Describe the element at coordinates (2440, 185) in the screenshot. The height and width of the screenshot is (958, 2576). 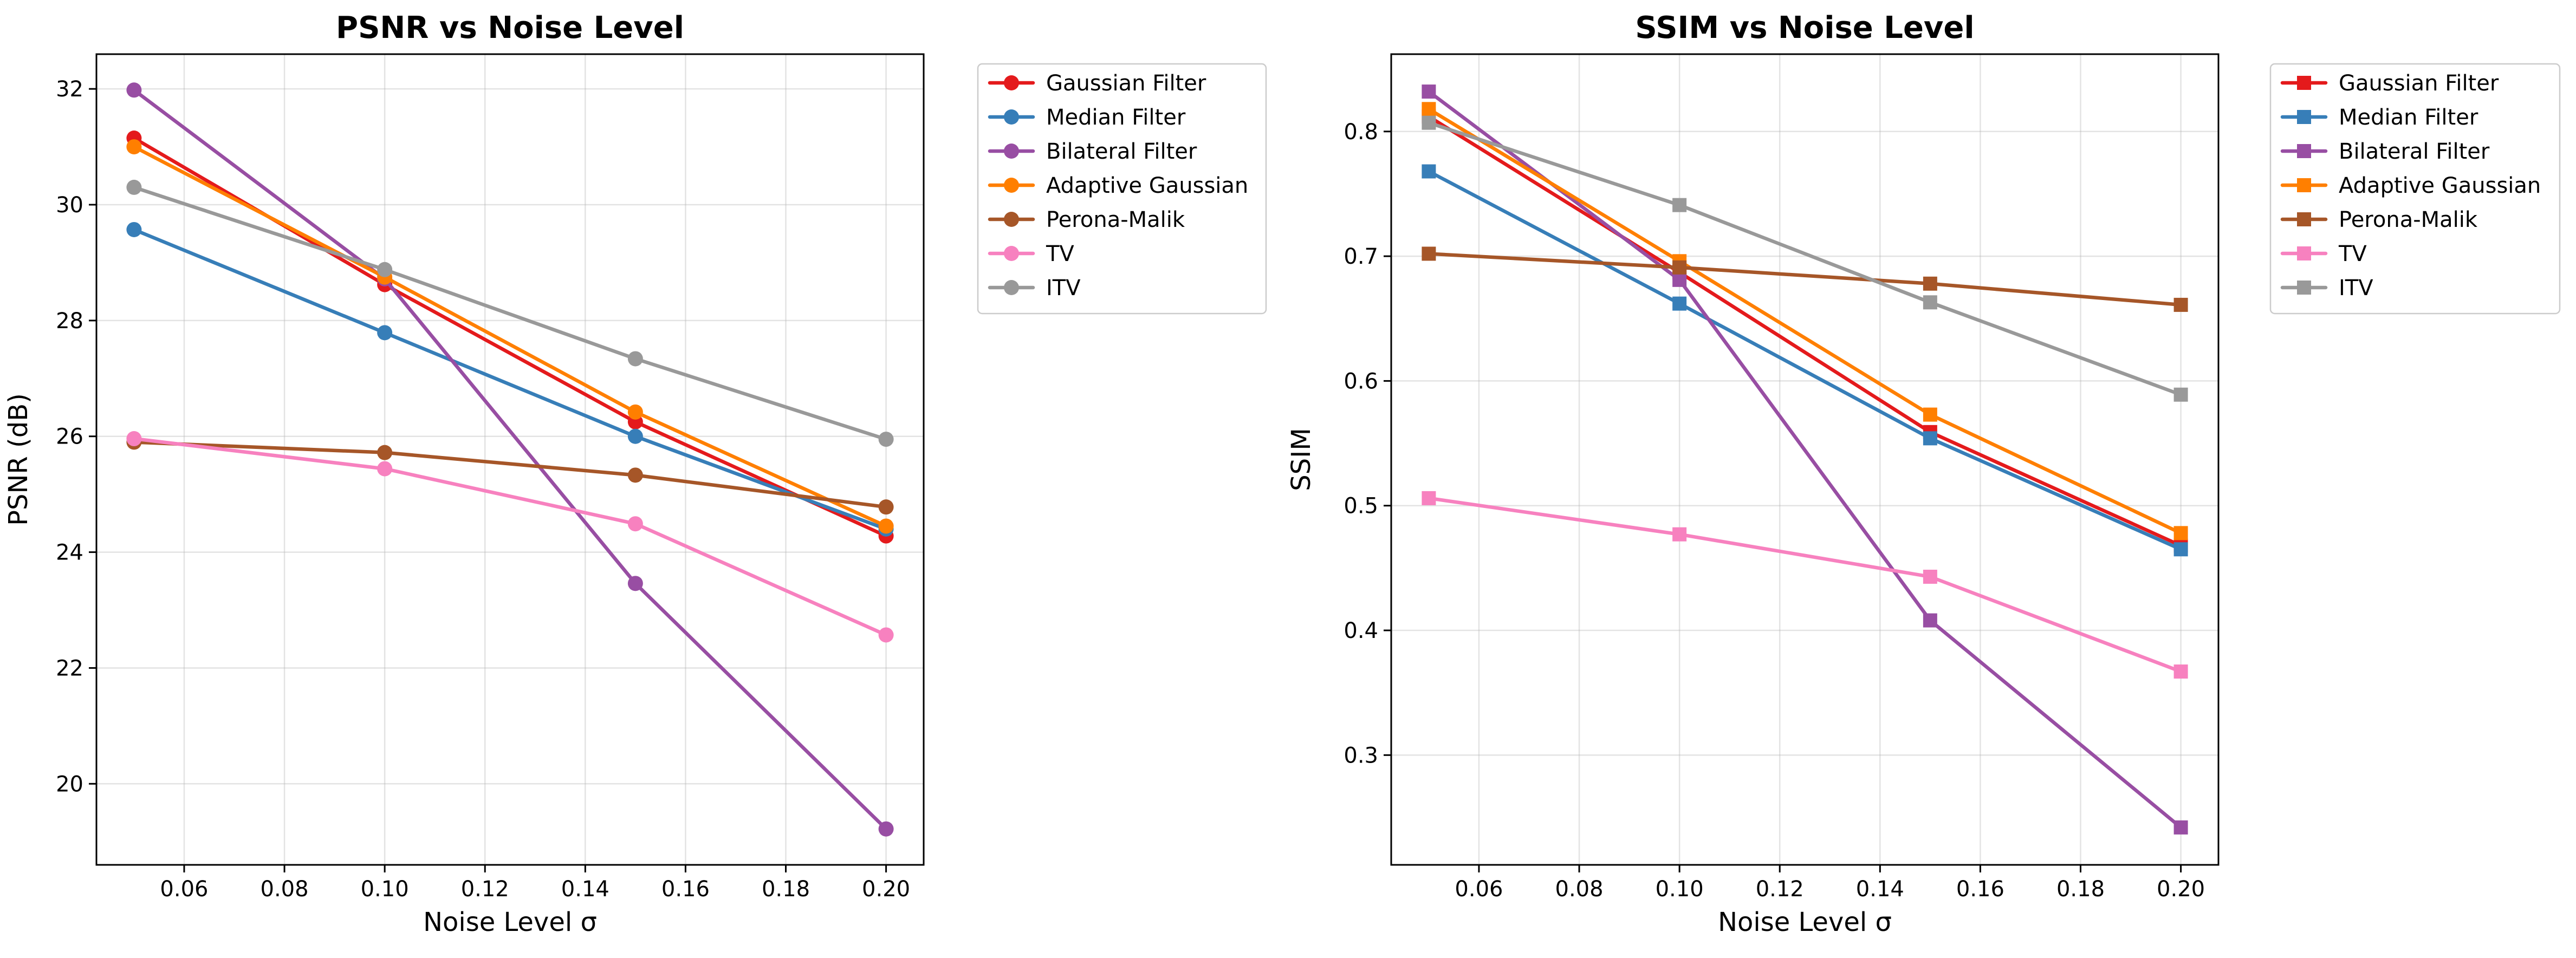
I see `legend-label: Adaptive Gaussian` at that location.